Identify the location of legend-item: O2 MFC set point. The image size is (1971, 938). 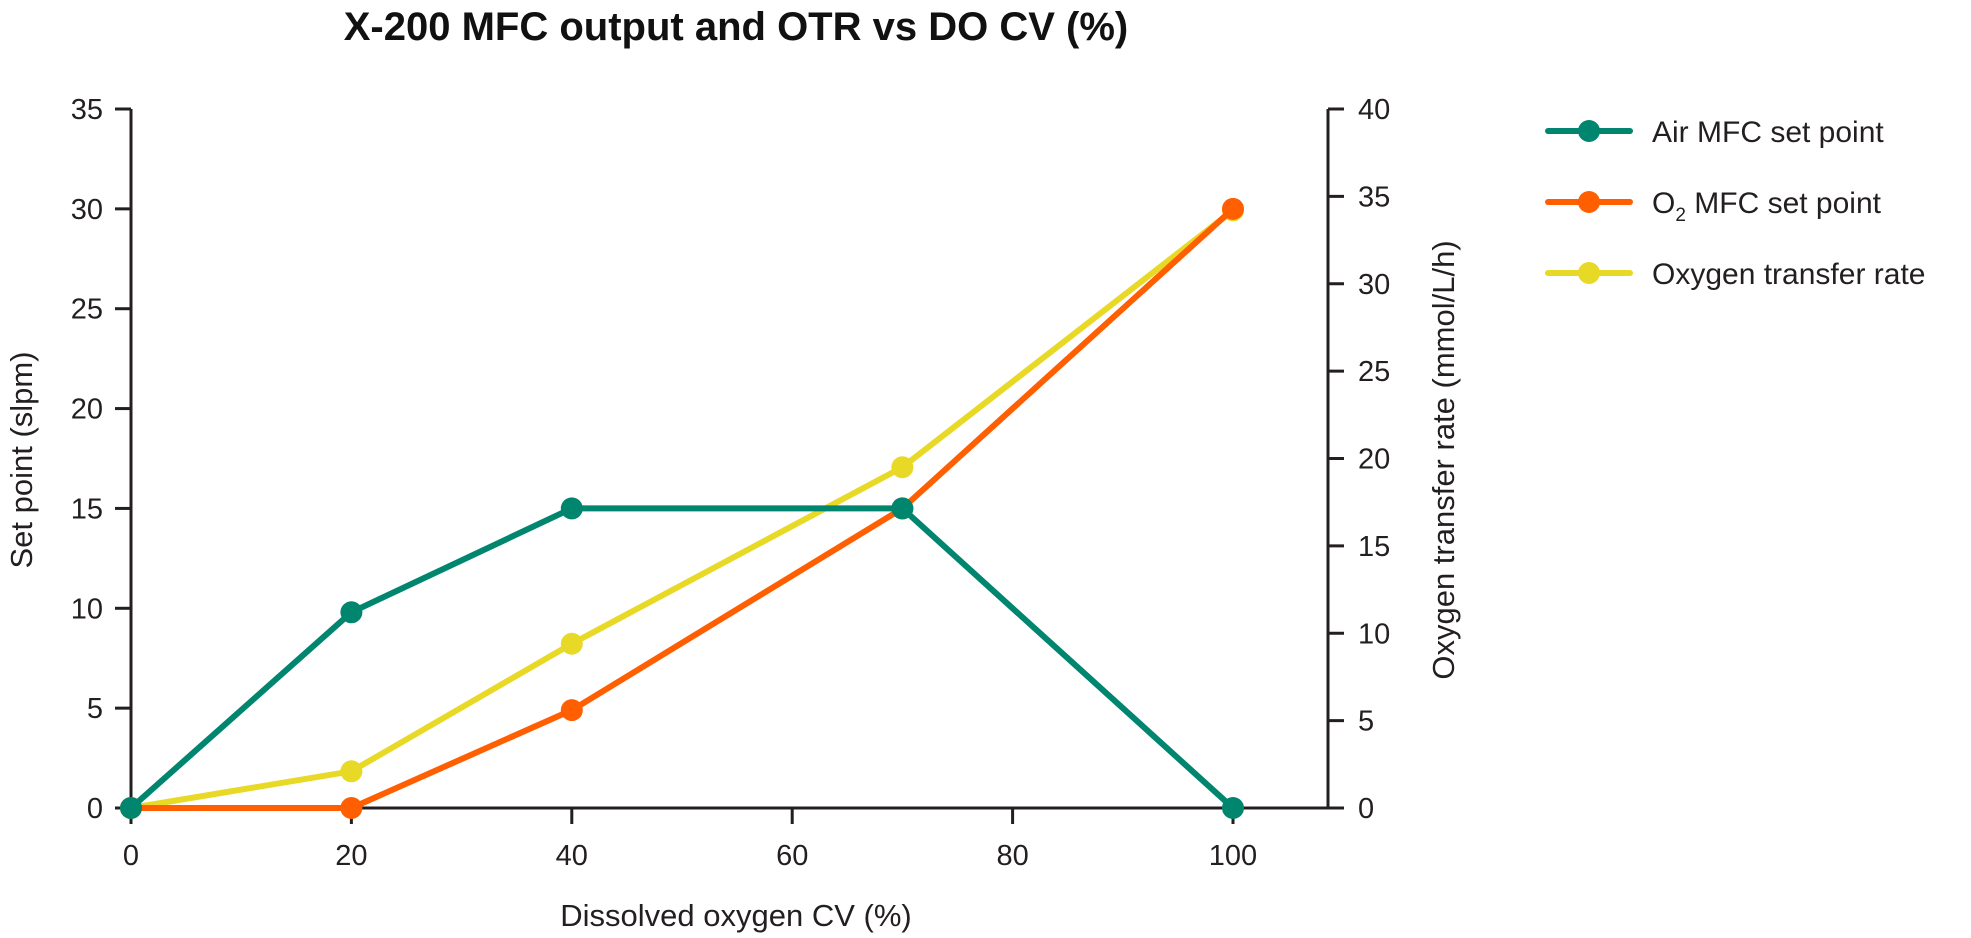
(1713, 206).